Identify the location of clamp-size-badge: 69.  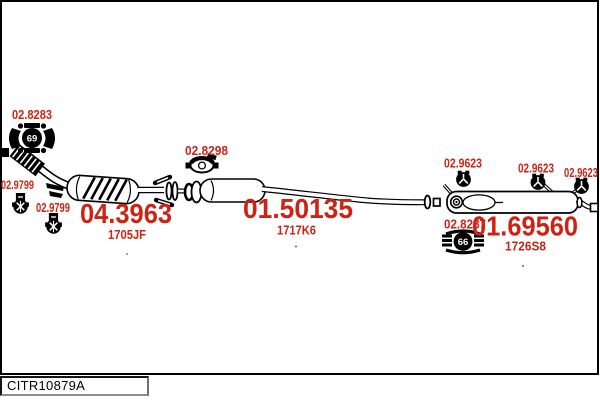
(32, 138).